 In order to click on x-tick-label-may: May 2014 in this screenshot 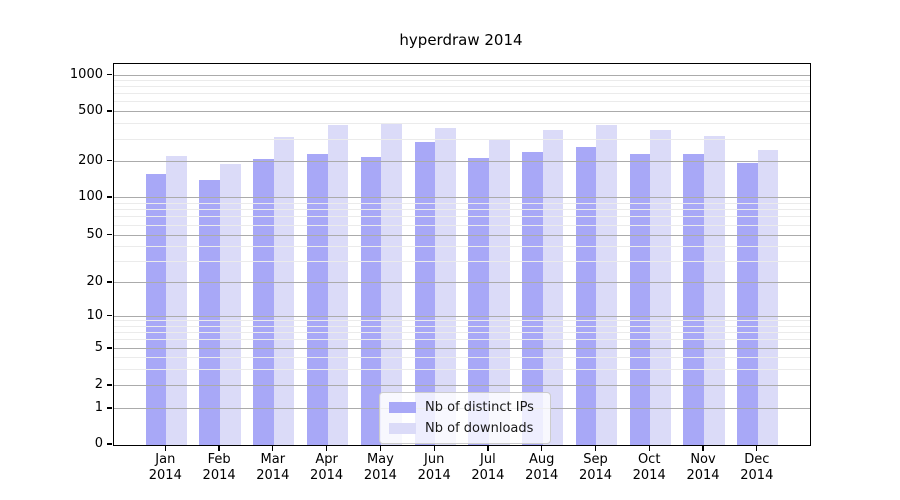, I will do `click(380, 467)`.